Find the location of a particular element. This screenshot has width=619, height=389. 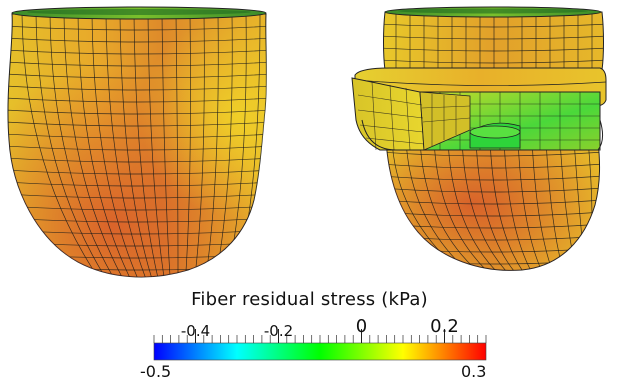

colorbar-tick-label: 0 is located at coordinates (361, 326).